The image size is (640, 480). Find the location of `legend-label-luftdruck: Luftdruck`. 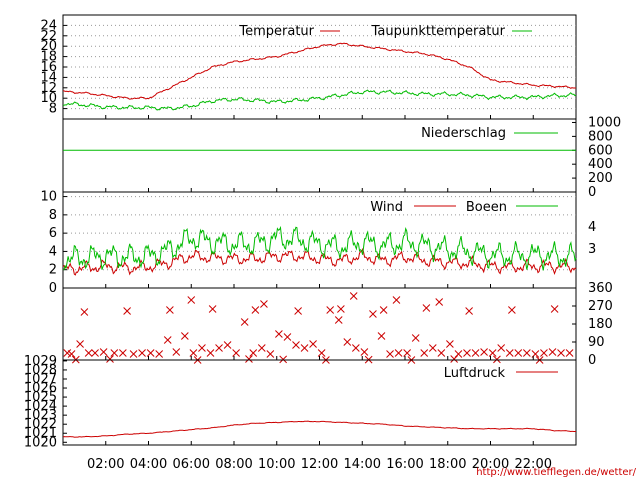

legend-label-luftdruck: Luftdruck is located at coordinates (475, 373).